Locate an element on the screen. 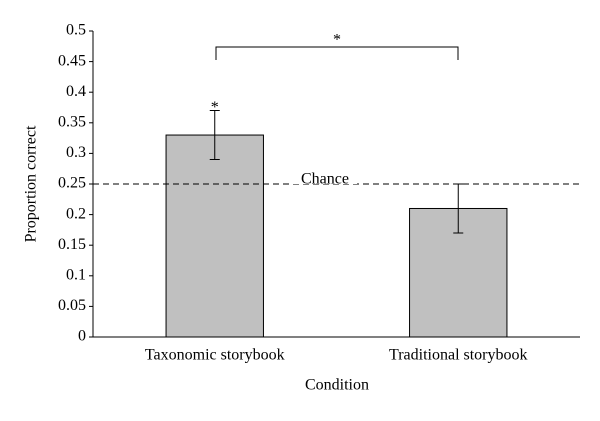 This screenshot has width=600, height=421. y-tick-label: 0.15 is located at coordinates (72, 244).